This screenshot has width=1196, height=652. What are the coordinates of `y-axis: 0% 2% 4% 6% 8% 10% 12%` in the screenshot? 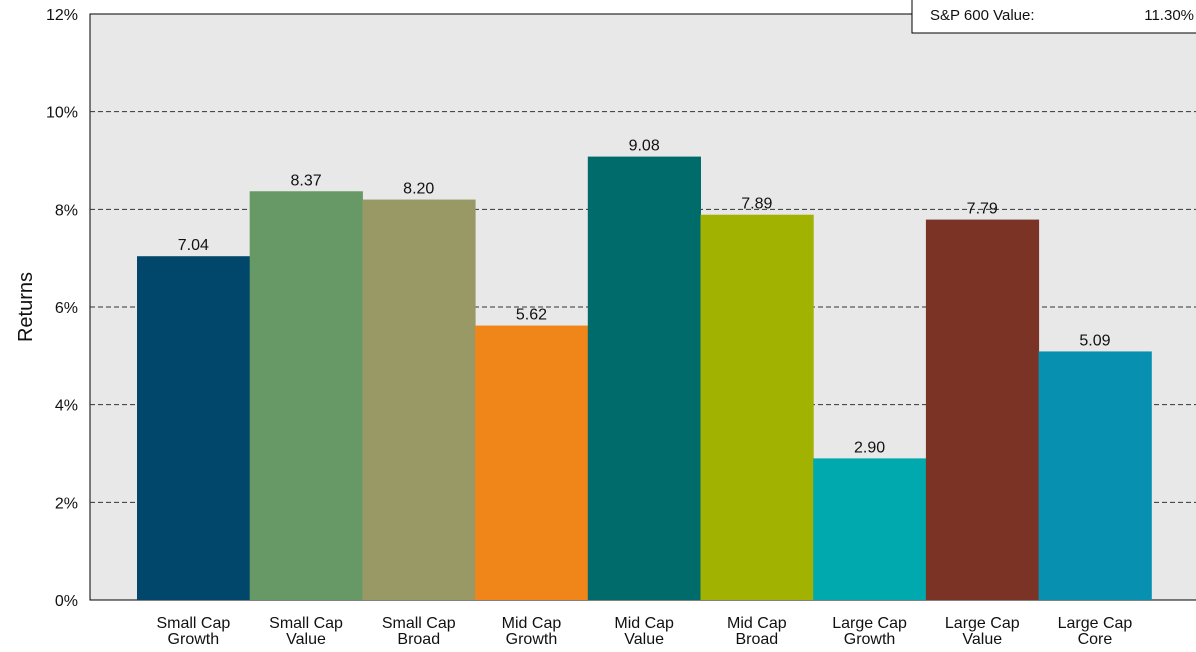 It's located at (62, 308).